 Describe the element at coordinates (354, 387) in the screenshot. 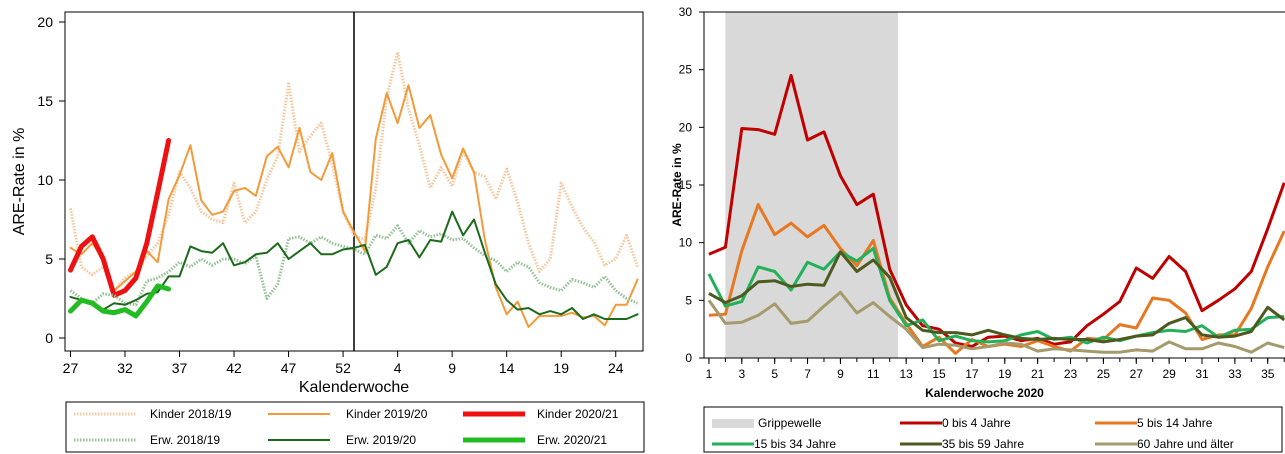

I see `left-x-axis-label: Kalenderwoche` at that location.